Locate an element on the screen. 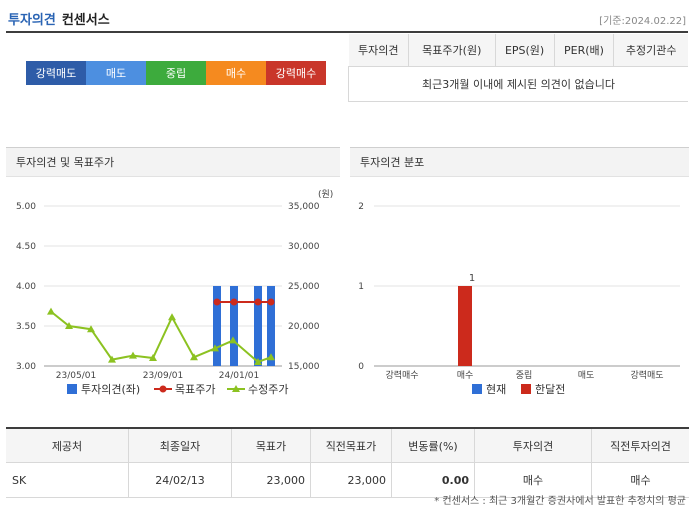 The height and width of the screenshot is (514, 694). y-left-tick-label: 3.00 is located at coordinates (26, 367).